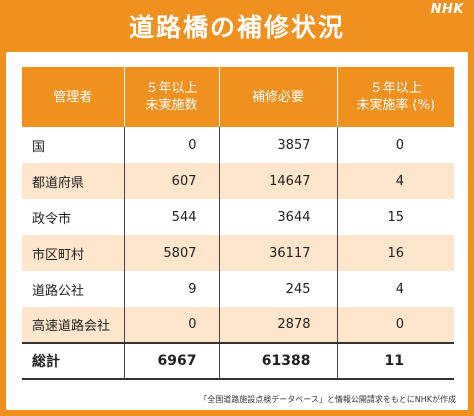  What do you see at coordinates (73, 325) in the screenshot?
I see `manager-name: 高速道路会社` at bounding box center [73, 325].